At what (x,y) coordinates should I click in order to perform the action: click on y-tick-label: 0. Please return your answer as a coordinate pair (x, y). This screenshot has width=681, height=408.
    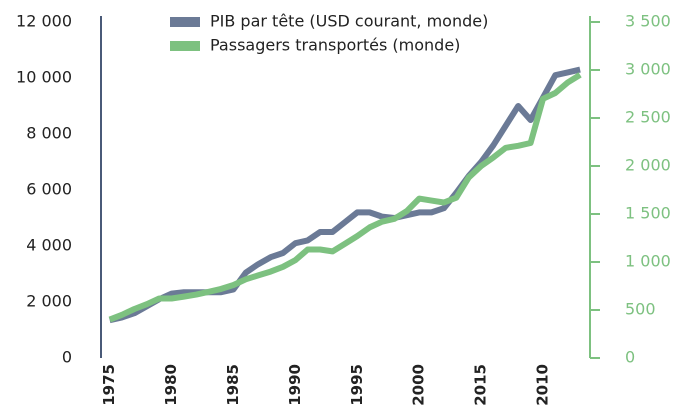
    Looking at the image, I should click on (67, 357).